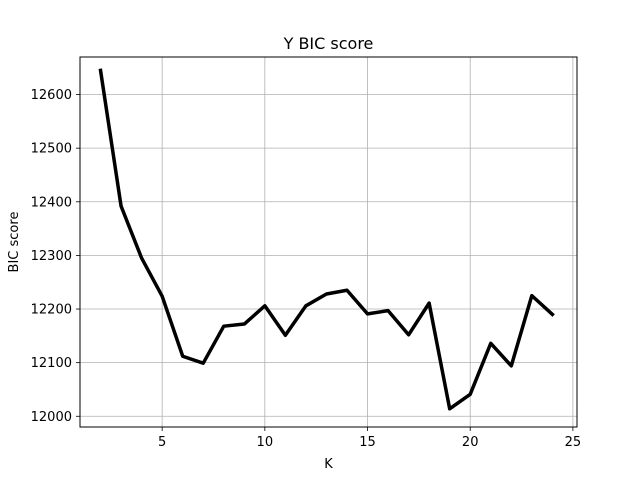  What do you see at coordinates (328, 464) in the screenshot?
I see `x-axis-label: K` at bounding box center [328, 464].